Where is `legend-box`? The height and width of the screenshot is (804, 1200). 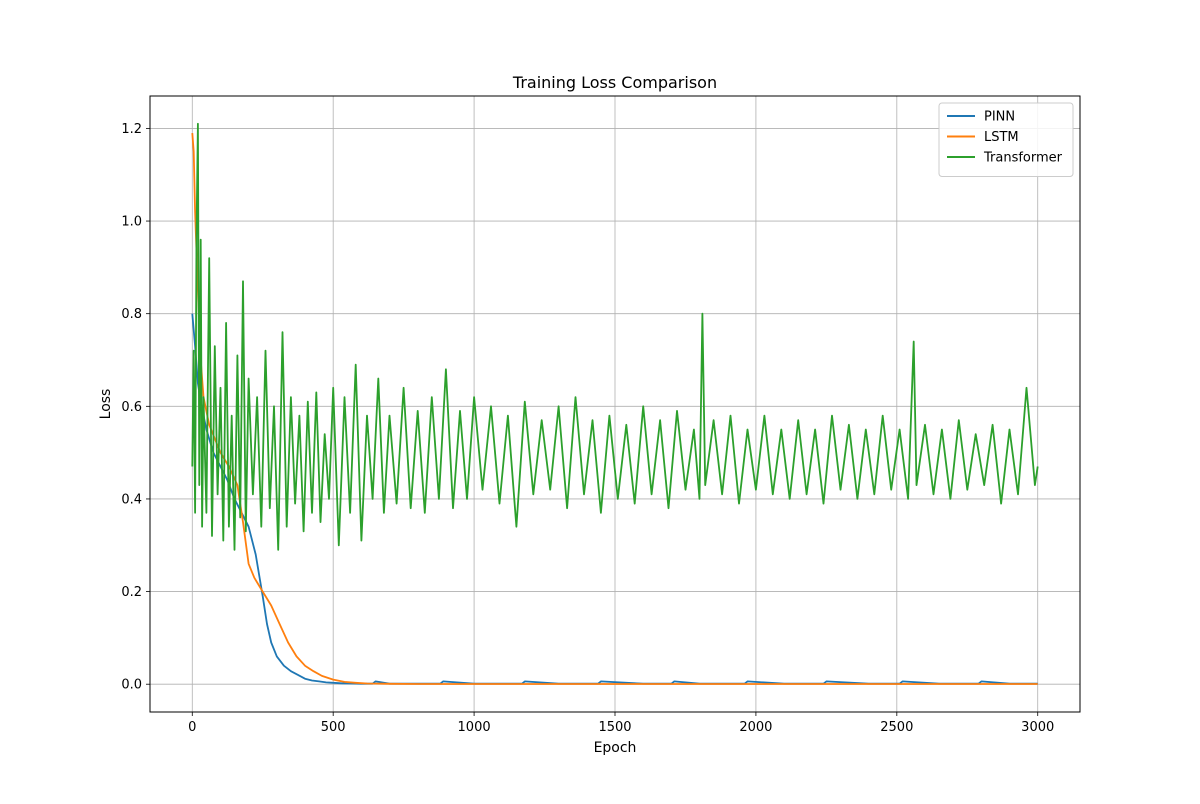 legend-box is located at coordinates (1006, 139).